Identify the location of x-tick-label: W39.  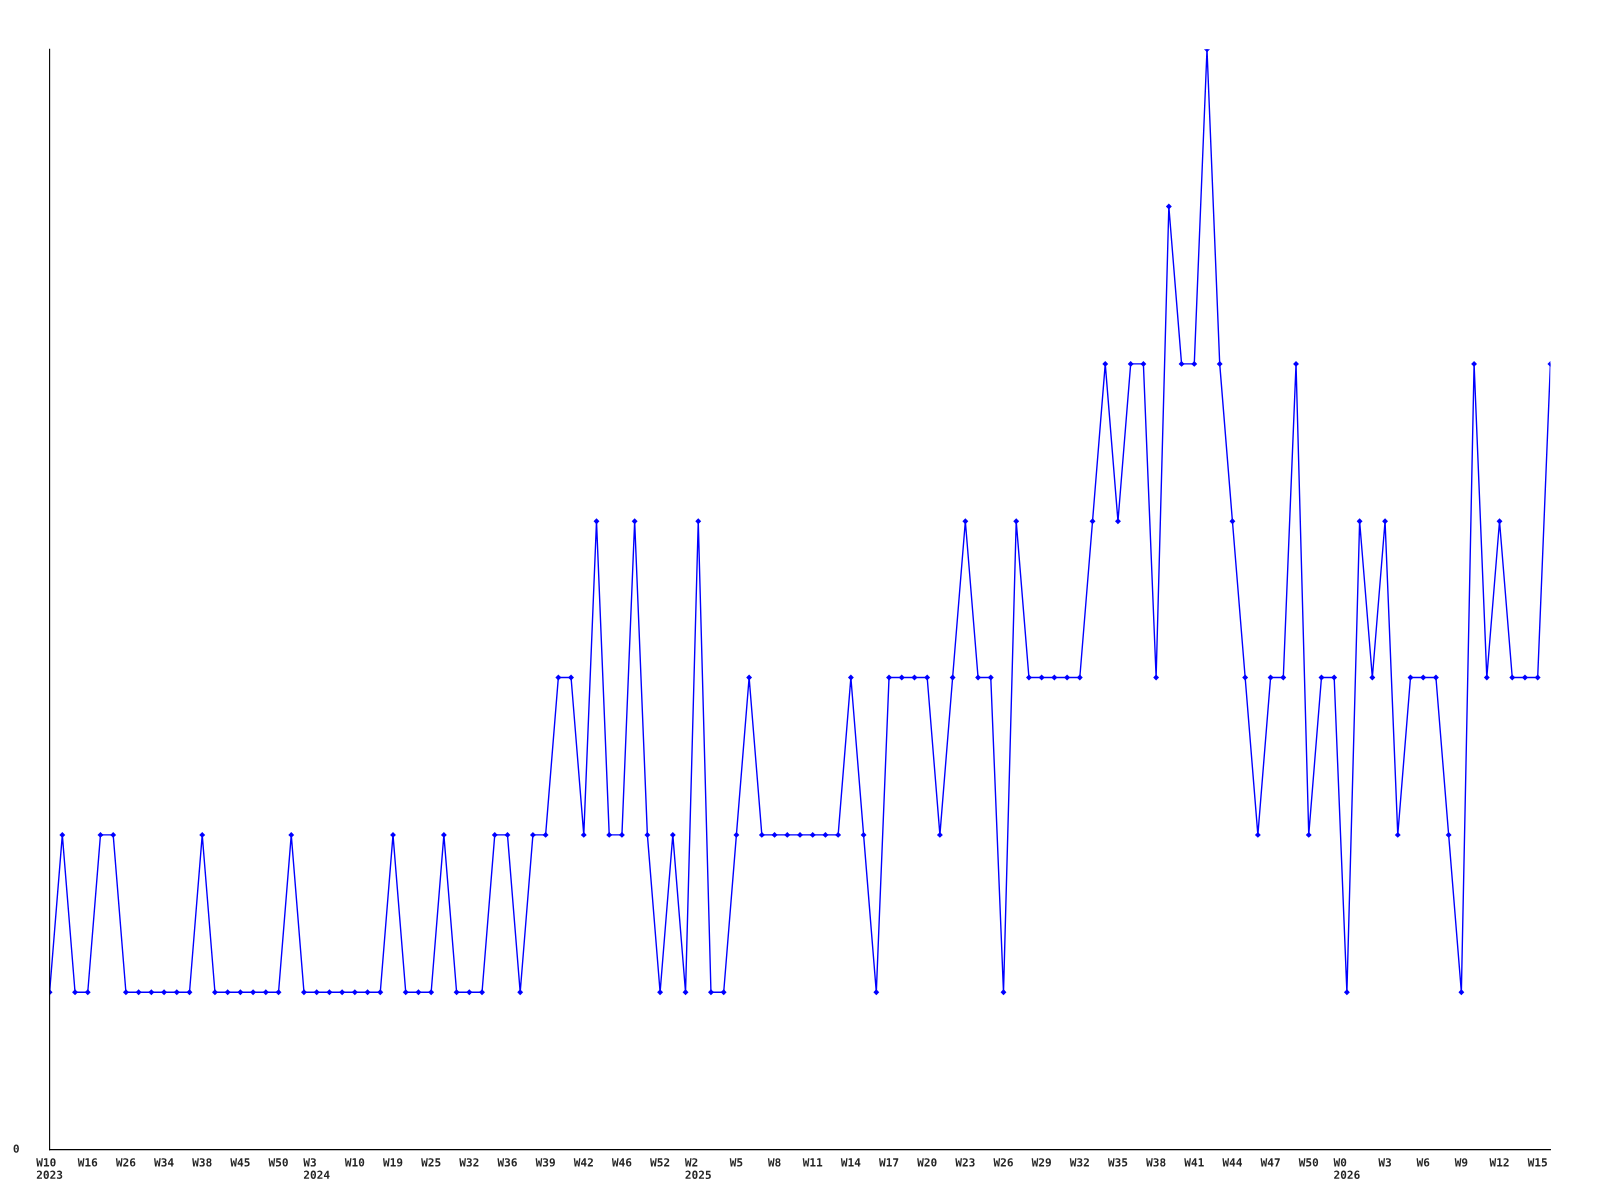
(545, 1162).